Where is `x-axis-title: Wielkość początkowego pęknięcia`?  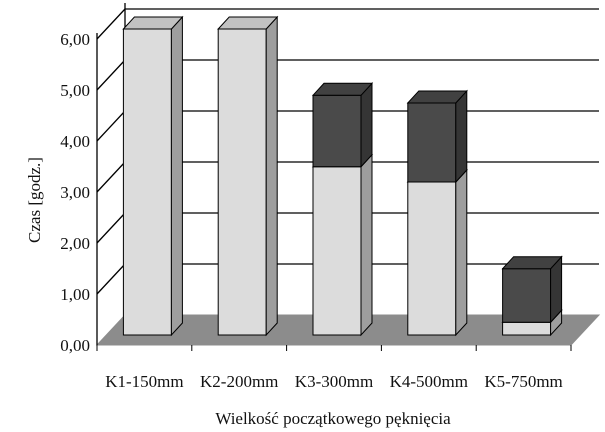 x-axis-title: Wielkość początkowego pęknięcia is located at coordinates (333, 418).